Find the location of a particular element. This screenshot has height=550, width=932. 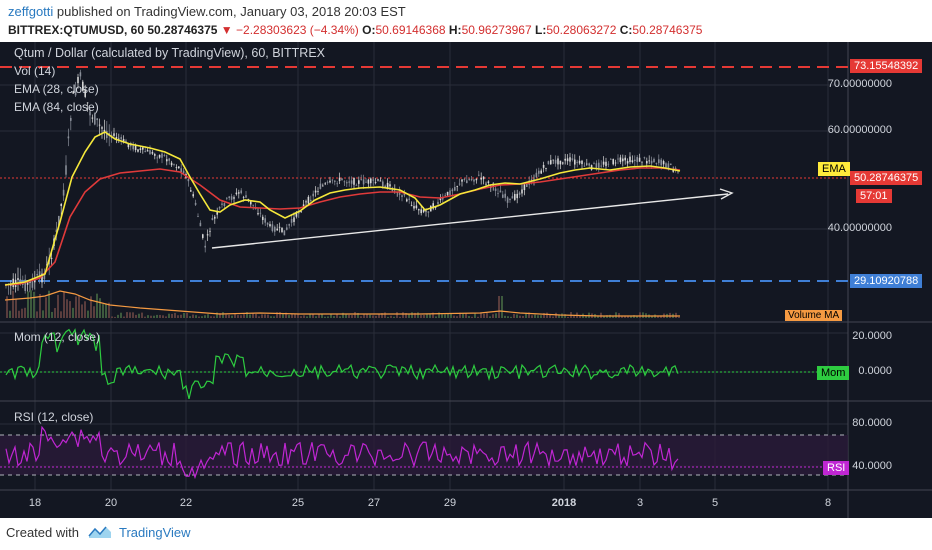

x-label-2018: 2018 is located at coordinates (564, 503).